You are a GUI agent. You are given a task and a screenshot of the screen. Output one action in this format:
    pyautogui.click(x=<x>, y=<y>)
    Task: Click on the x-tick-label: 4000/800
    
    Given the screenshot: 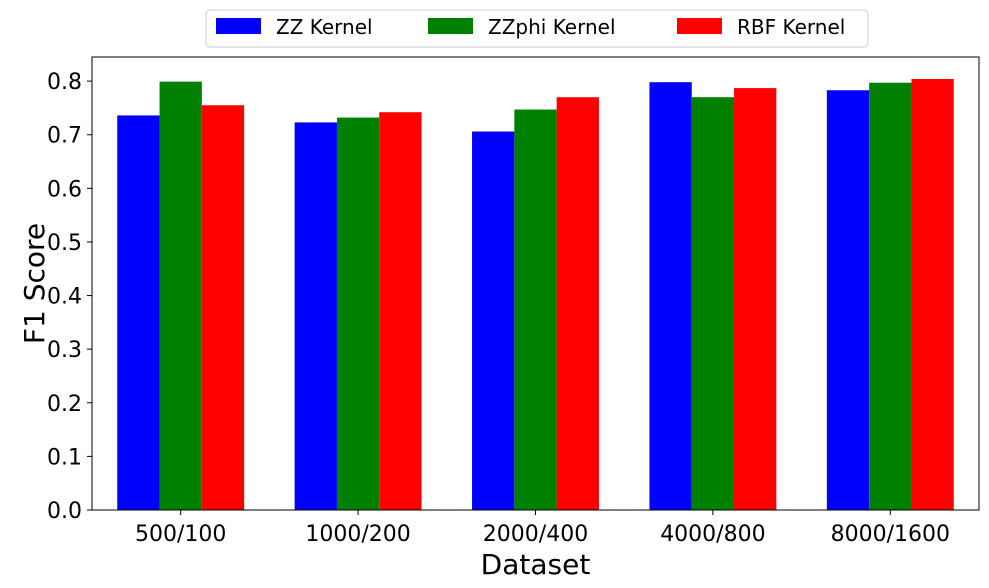 What is the action you would take?
    pyautogui.click(x=712, y=534)
    